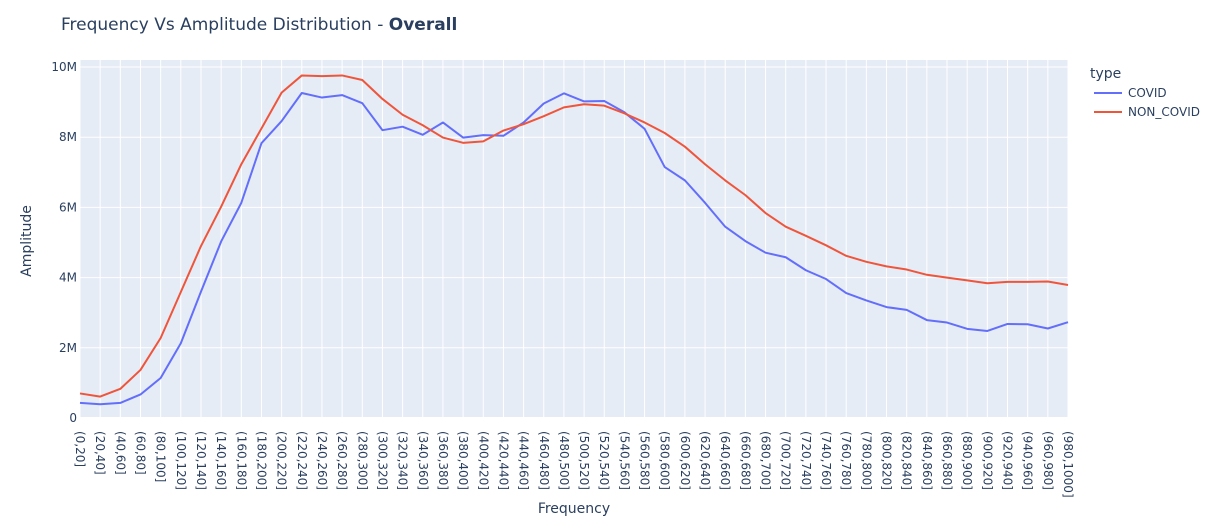 Image resolution: width=1214 pixels, height=525 pixels. Describe the element at coordinates (624, 460) in the screenshot. I see `x-tick-label: (540,560]` at that location.